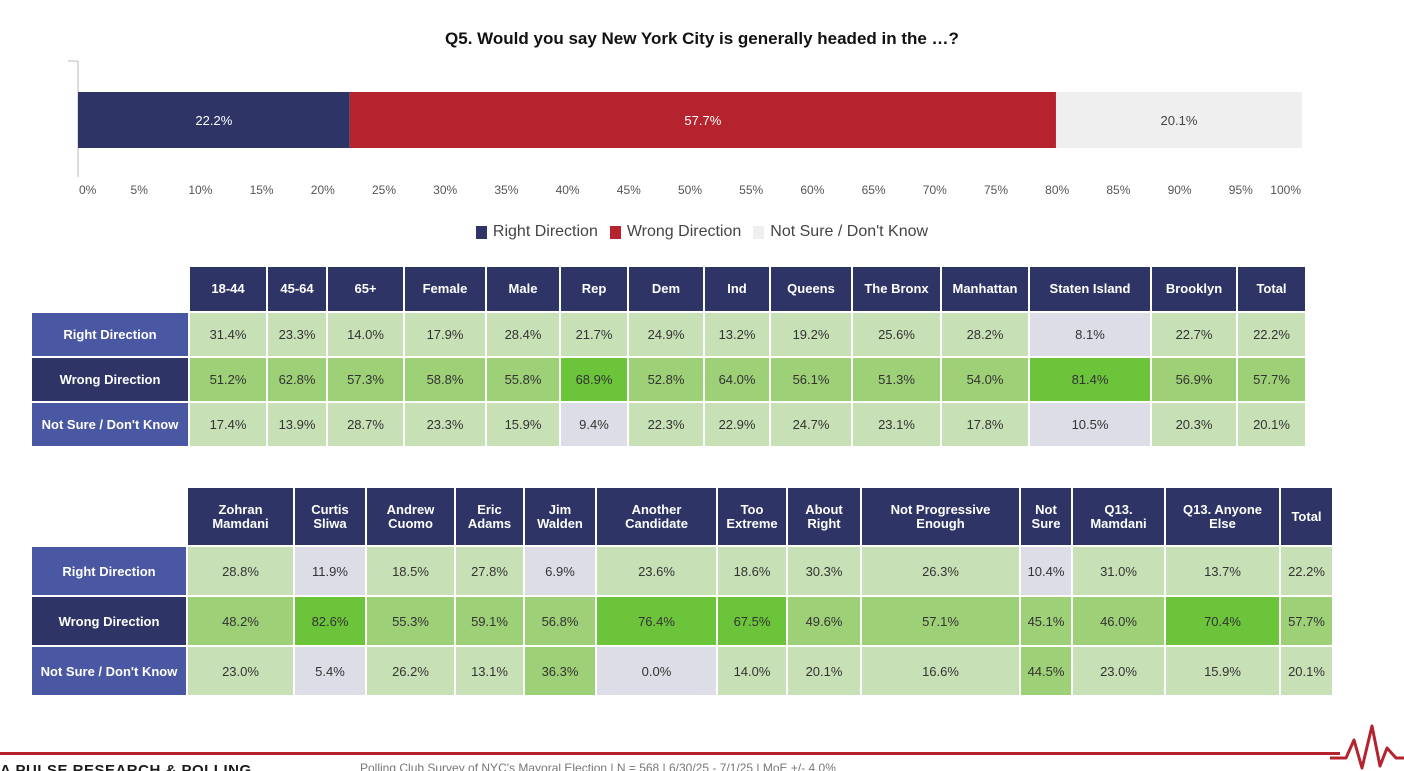  I want to click on row-header: Not Sure / Don't Know, so click(109, 671).